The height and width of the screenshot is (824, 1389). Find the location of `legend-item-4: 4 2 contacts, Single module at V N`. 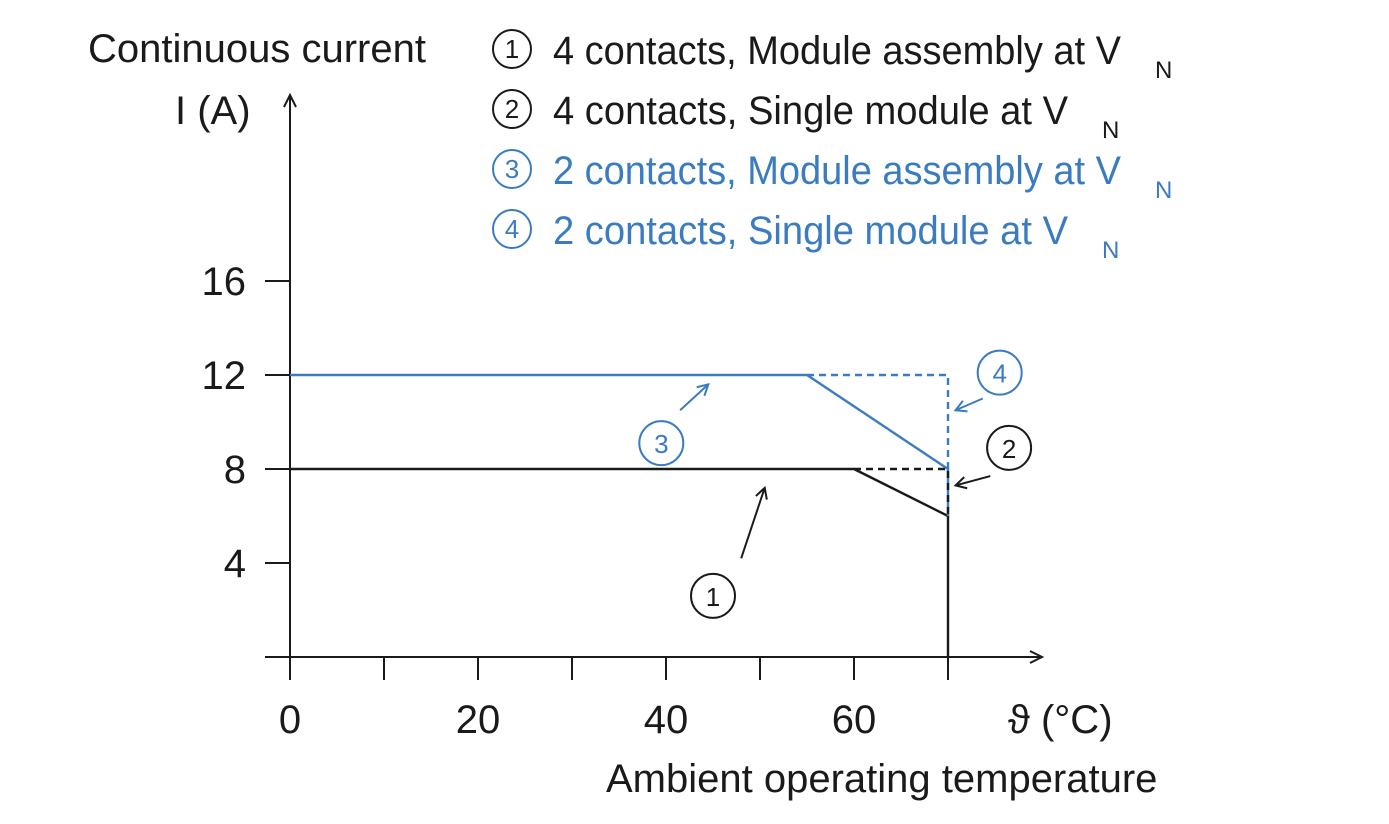

legend-item-4: 4 2 contacts, Single module at V N is located at coordinates (805, 236).